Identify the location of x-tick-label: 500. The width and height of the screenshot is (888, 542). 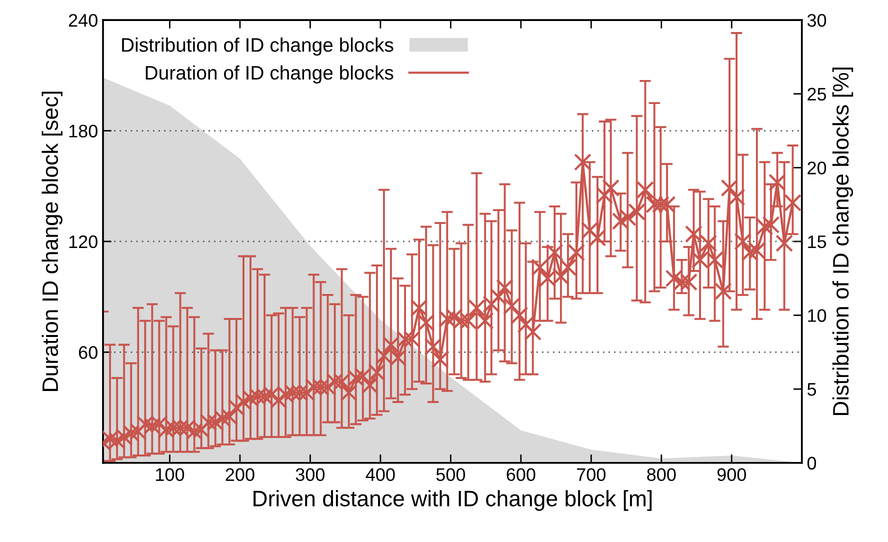
(451, 474).